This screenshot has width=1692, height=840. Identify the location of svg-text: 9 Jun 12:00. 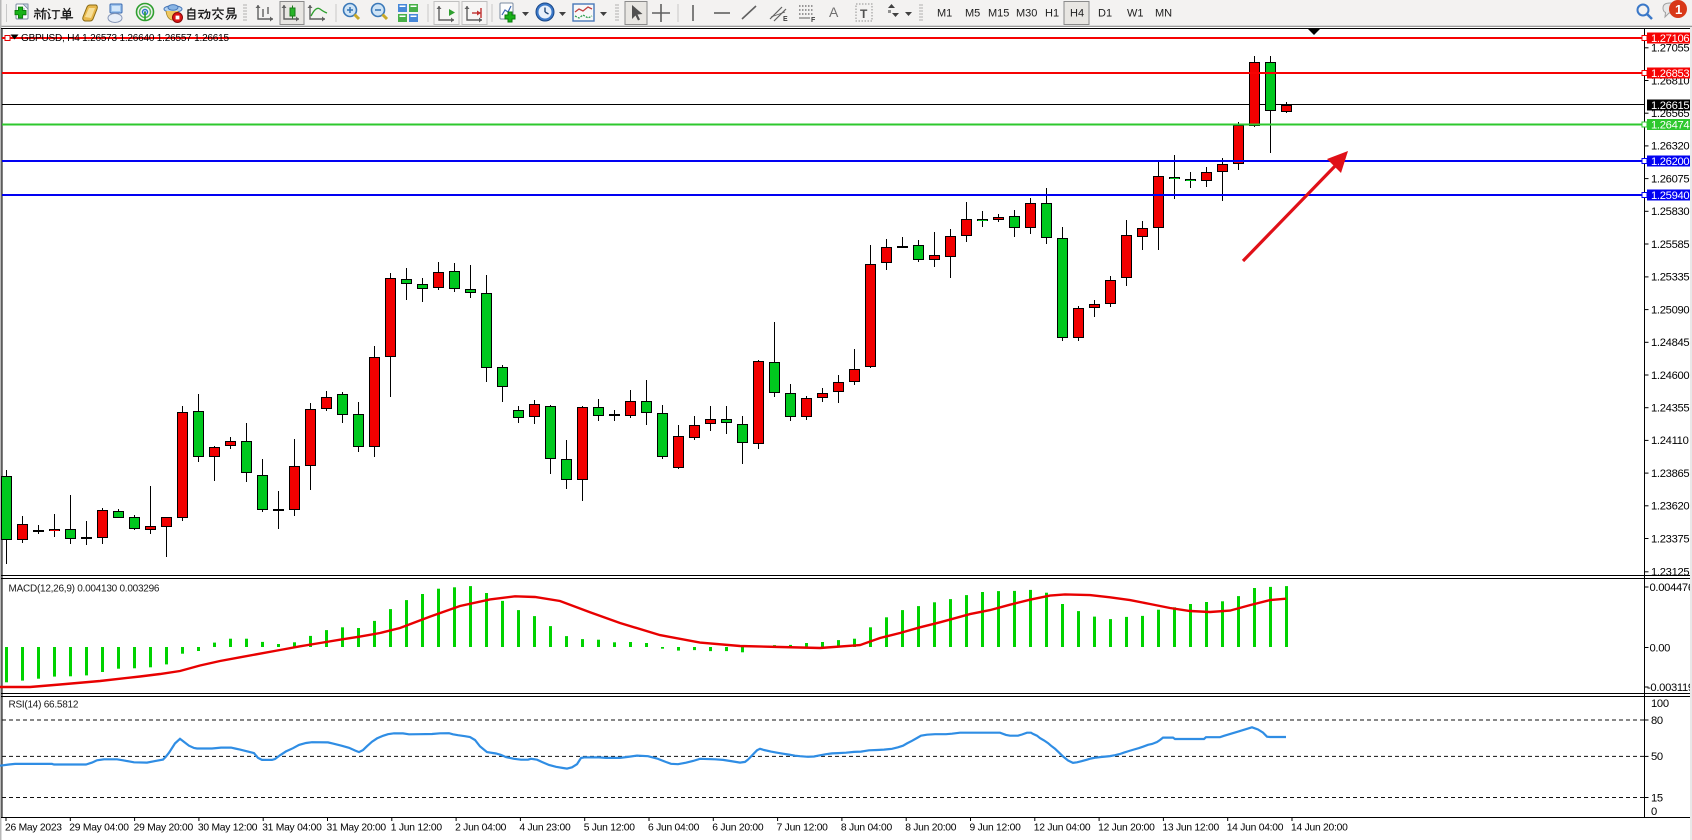
(996, 828).